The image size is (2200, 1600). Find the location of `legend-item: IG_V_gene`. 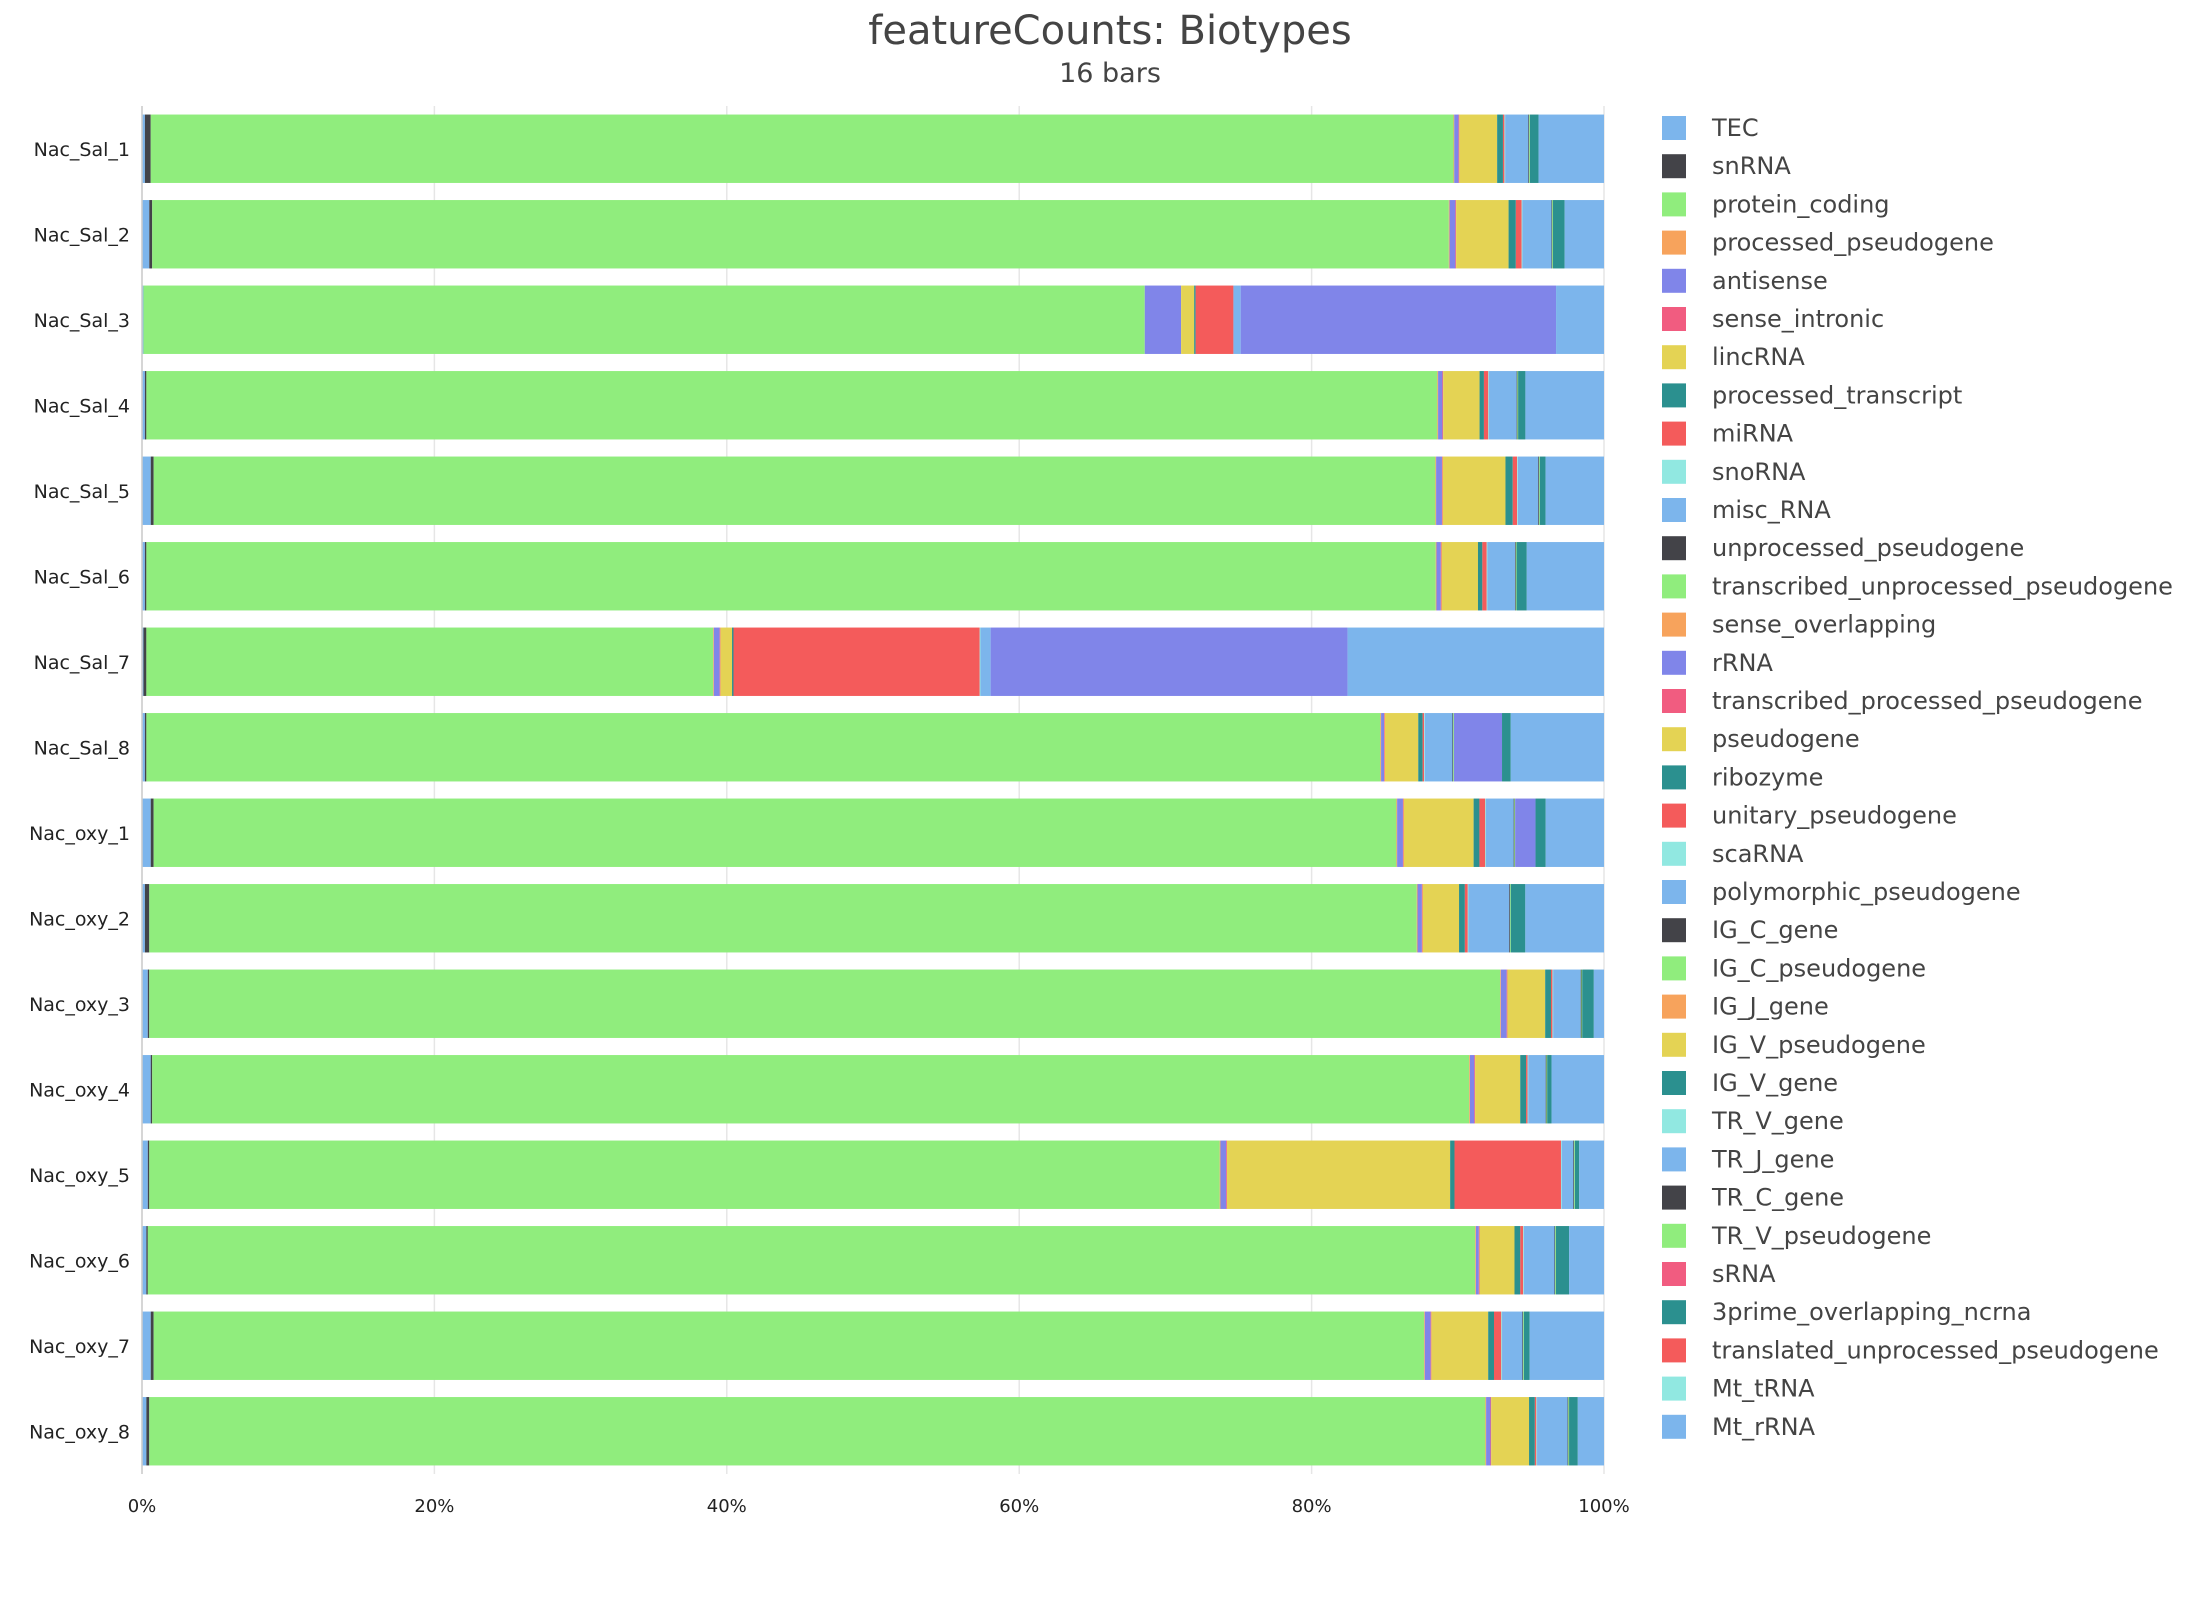

legend-item: IG_V_gene is located at coordinates (1750, 1083).